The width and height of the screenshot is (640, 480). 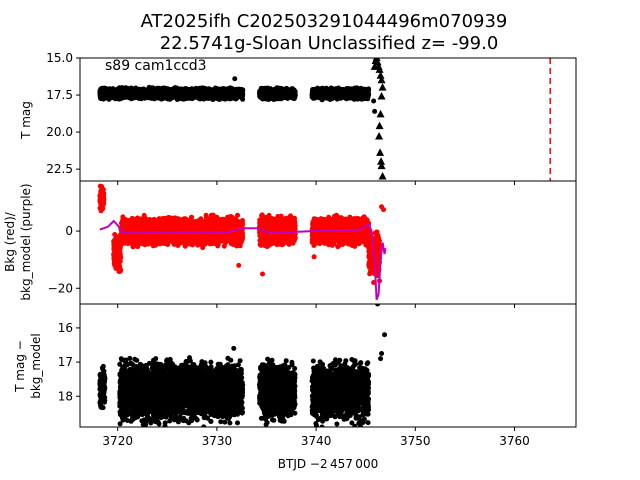 What do you see at coordinates (329, 43) in the screenshot?
I see `figure-title-line2: 22.5741g-Sloan Unclassified z= -99.0` at bounding box center [329, 43].